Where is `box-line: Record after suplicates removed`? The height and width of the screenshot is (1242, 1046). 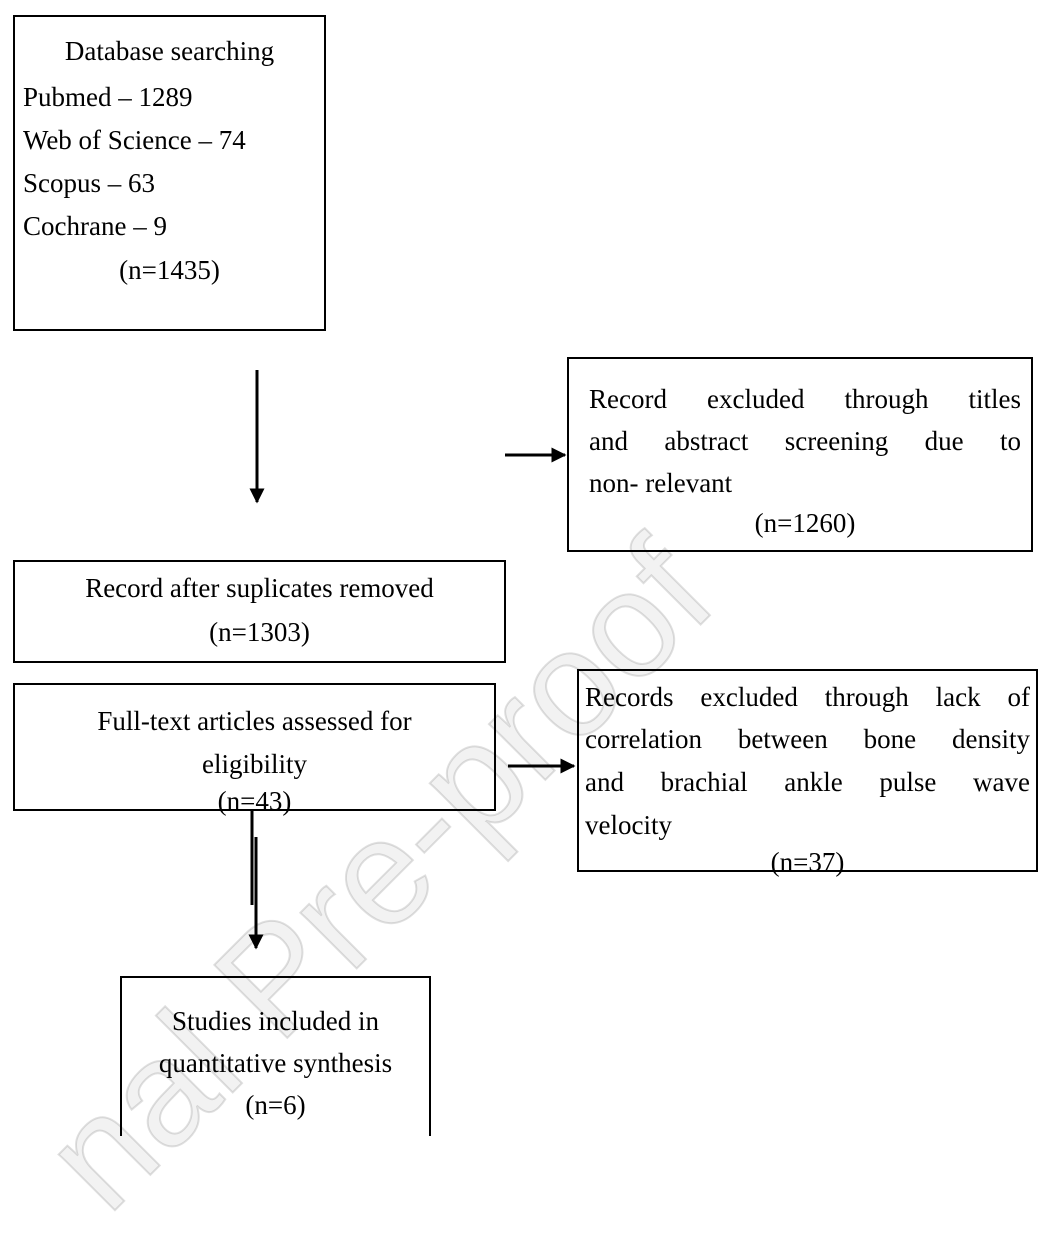 box-line: Record after suplicates removed is located at coordinates (259, 588).